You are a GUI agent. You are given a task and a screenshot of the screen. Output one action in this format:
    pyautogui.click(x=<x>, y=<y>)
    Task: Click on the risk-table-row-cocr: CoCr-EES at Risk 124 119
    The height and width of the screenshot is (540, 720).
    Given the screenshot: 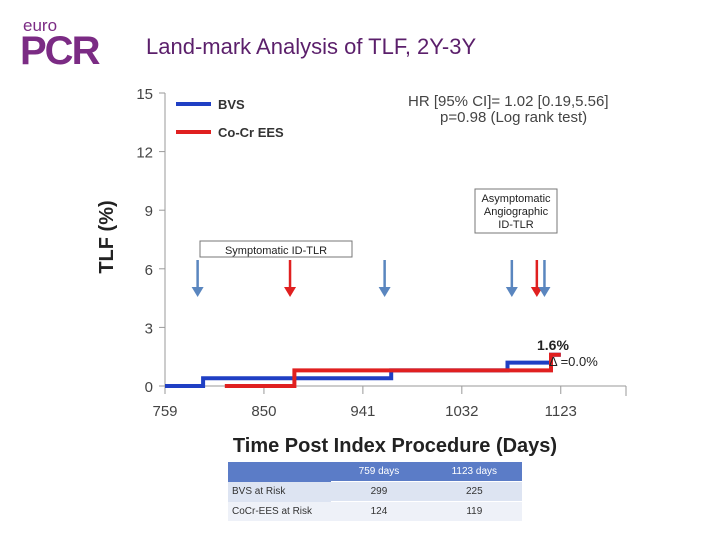 What is the action you would take?
    pyautogui.click(x=375, y=511)
    